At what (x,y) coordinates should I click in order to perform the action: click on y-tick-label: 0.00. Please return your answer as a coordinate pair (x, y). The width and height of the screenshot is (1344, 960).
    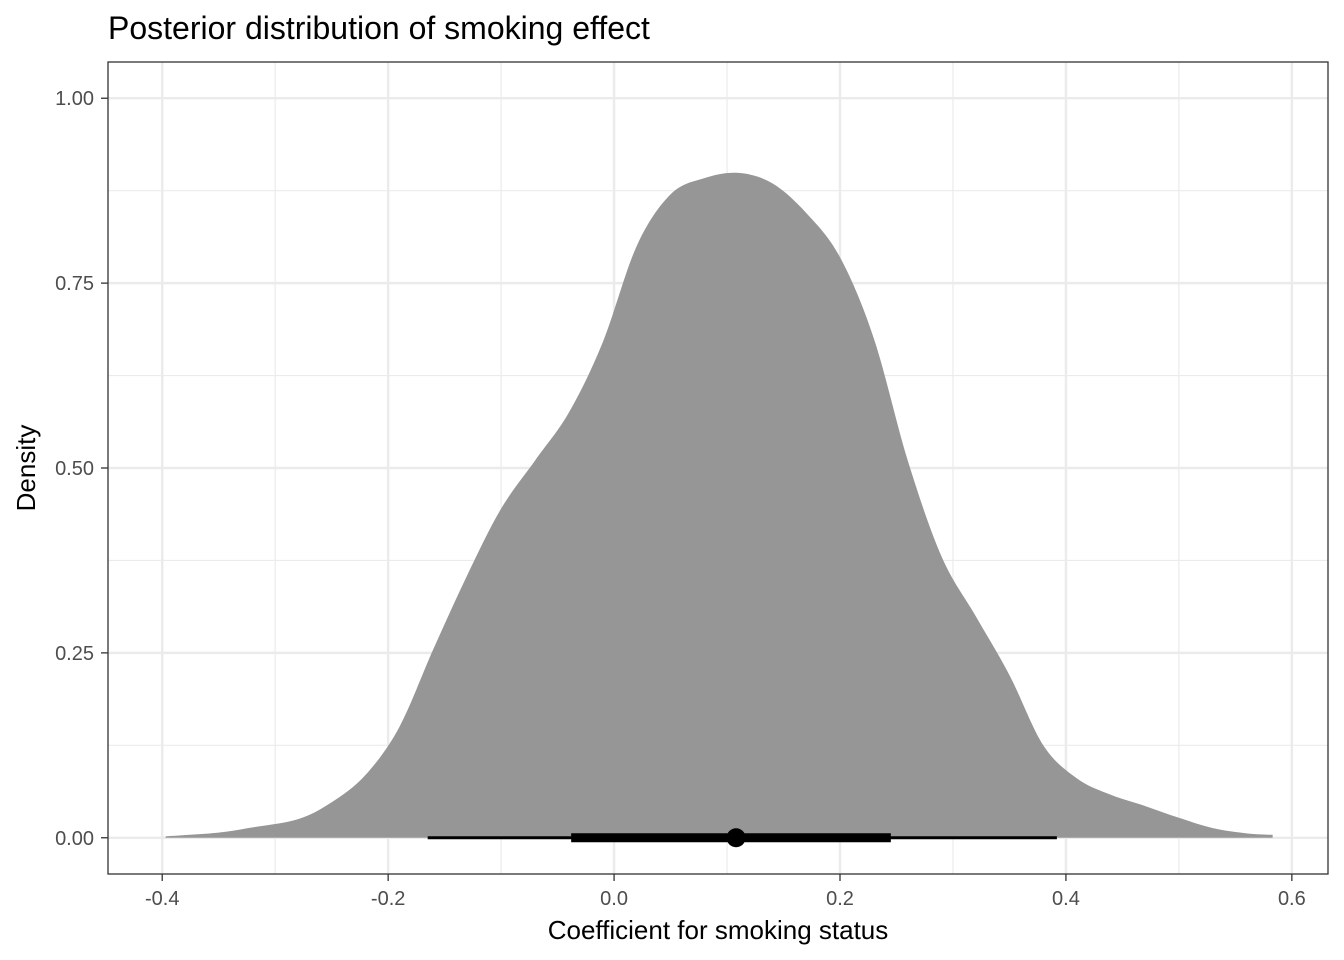
    Looking at the image, I should click on (74, 839).